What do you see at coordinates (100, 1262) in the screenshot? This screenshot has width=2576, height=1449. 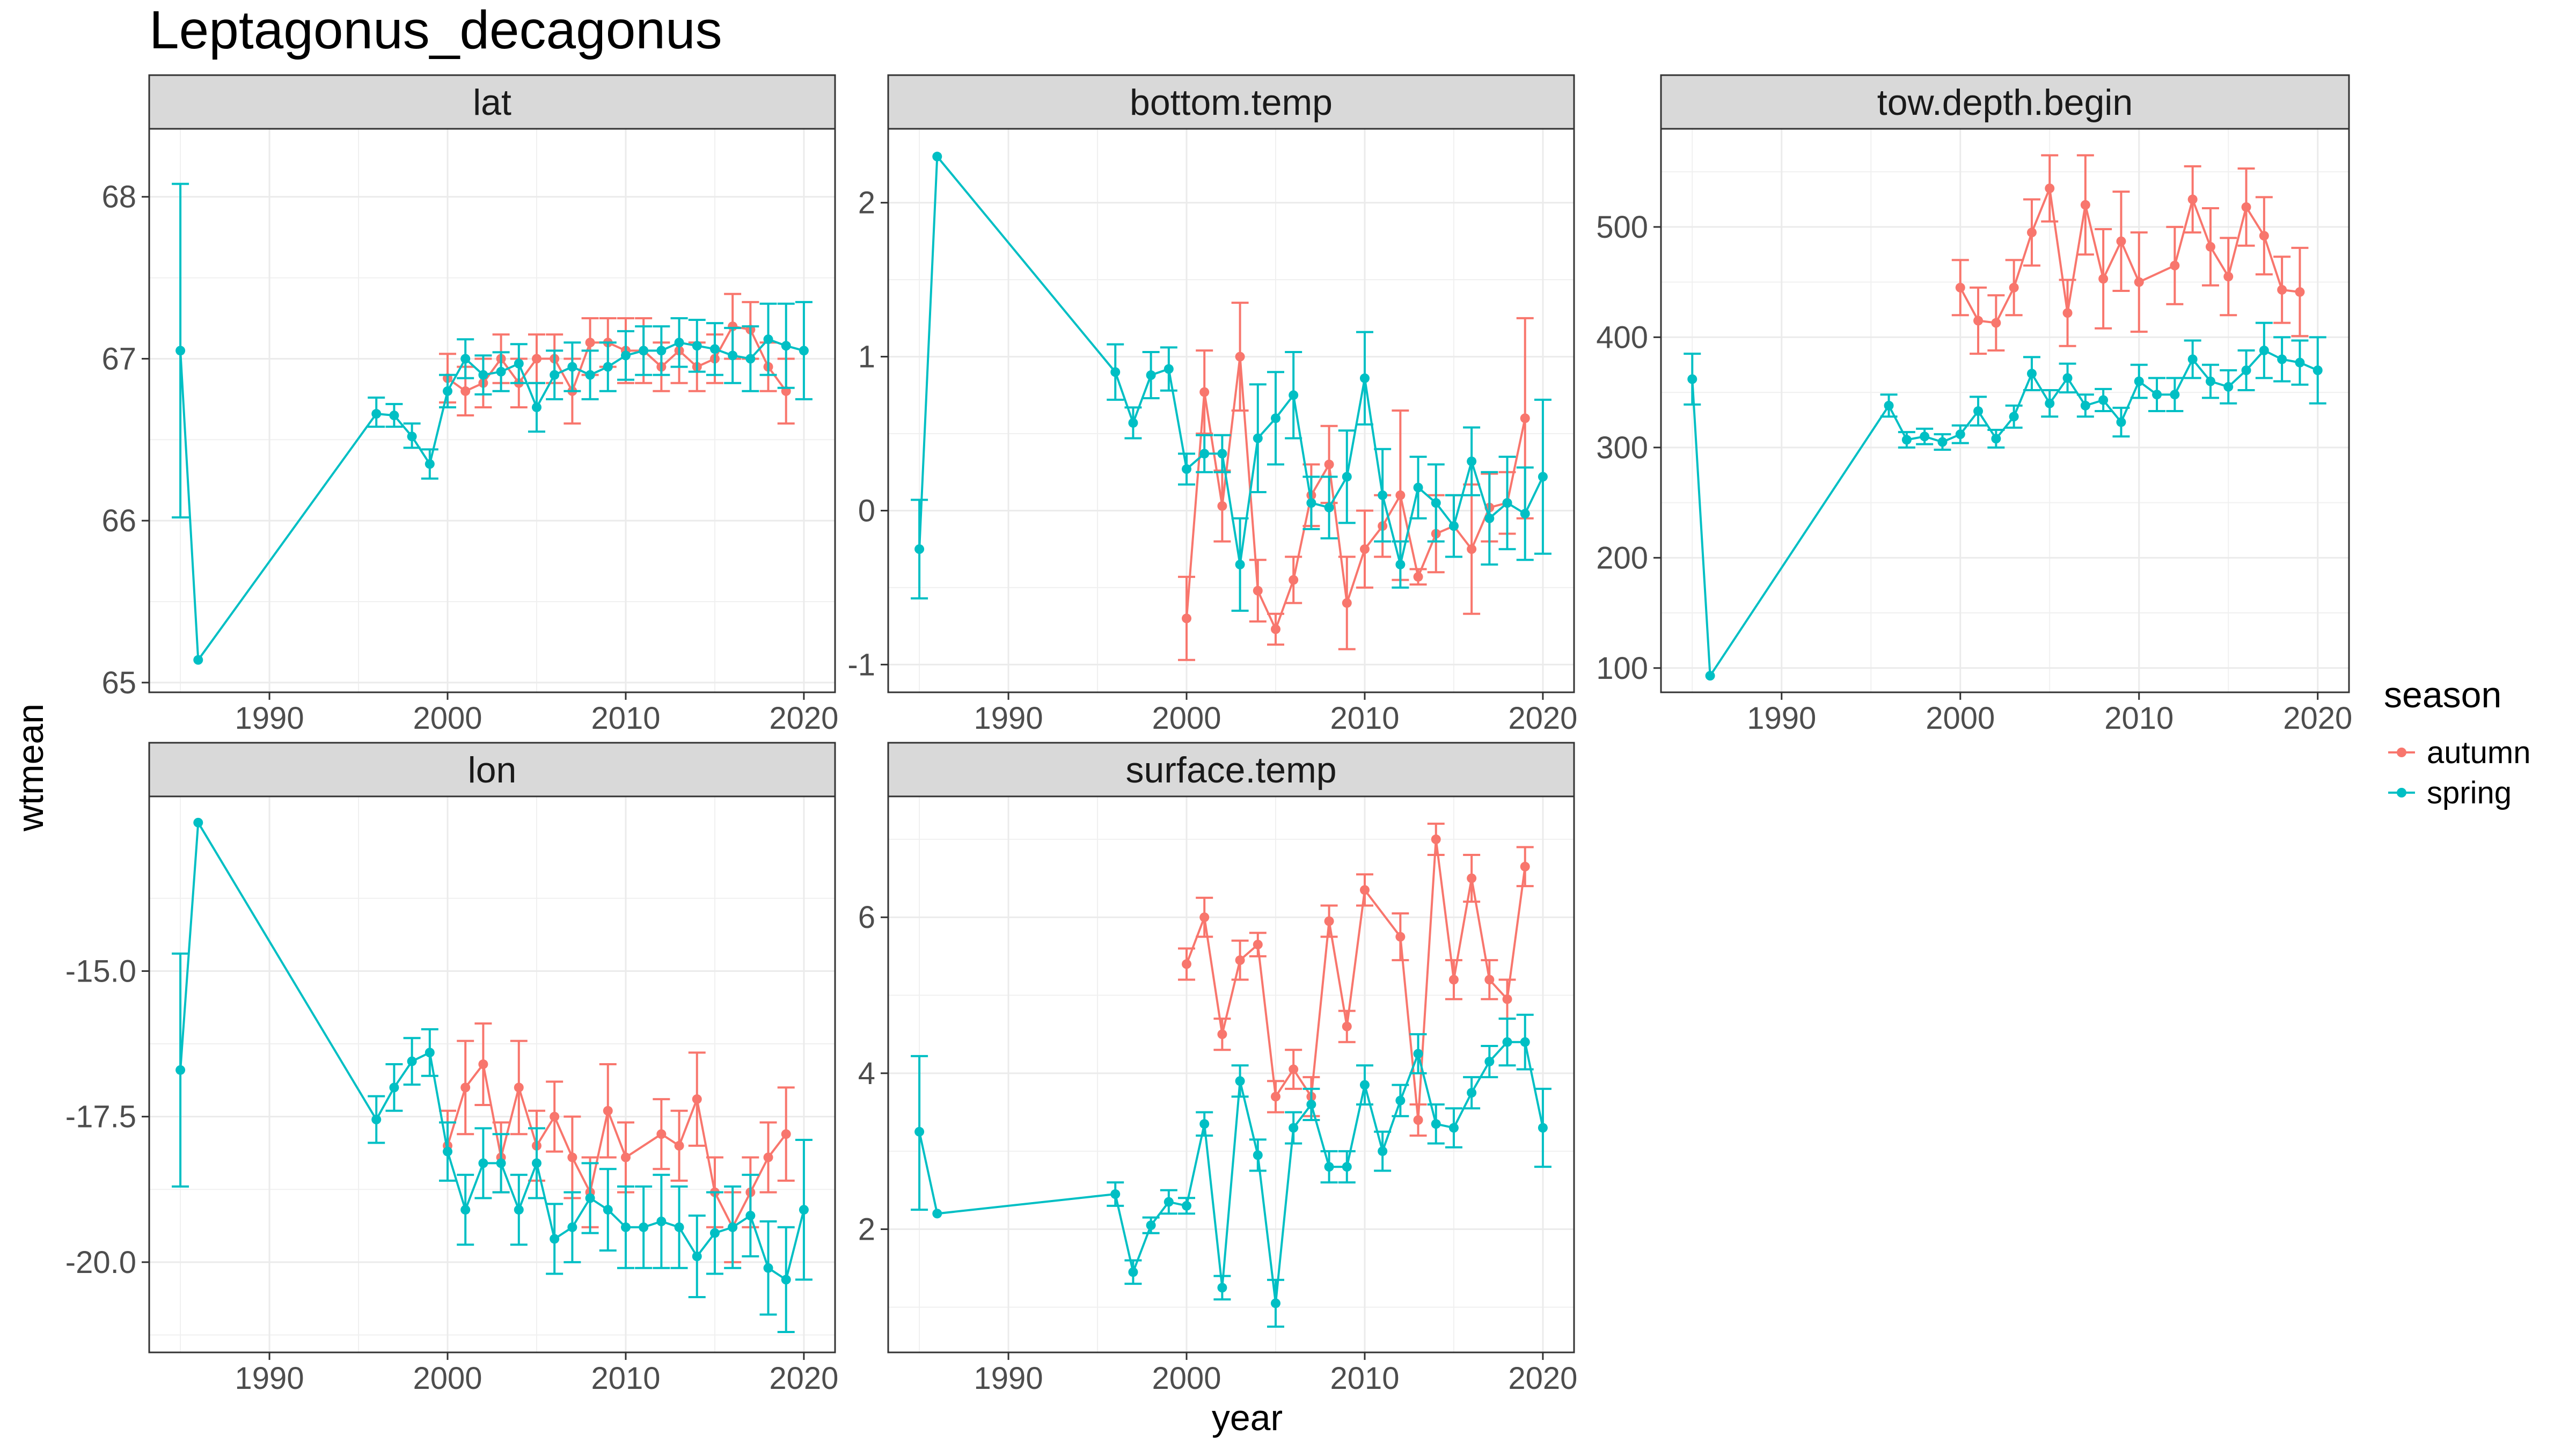 I see `y-tick-label: -20.0` at bounding box center [100, 1262].